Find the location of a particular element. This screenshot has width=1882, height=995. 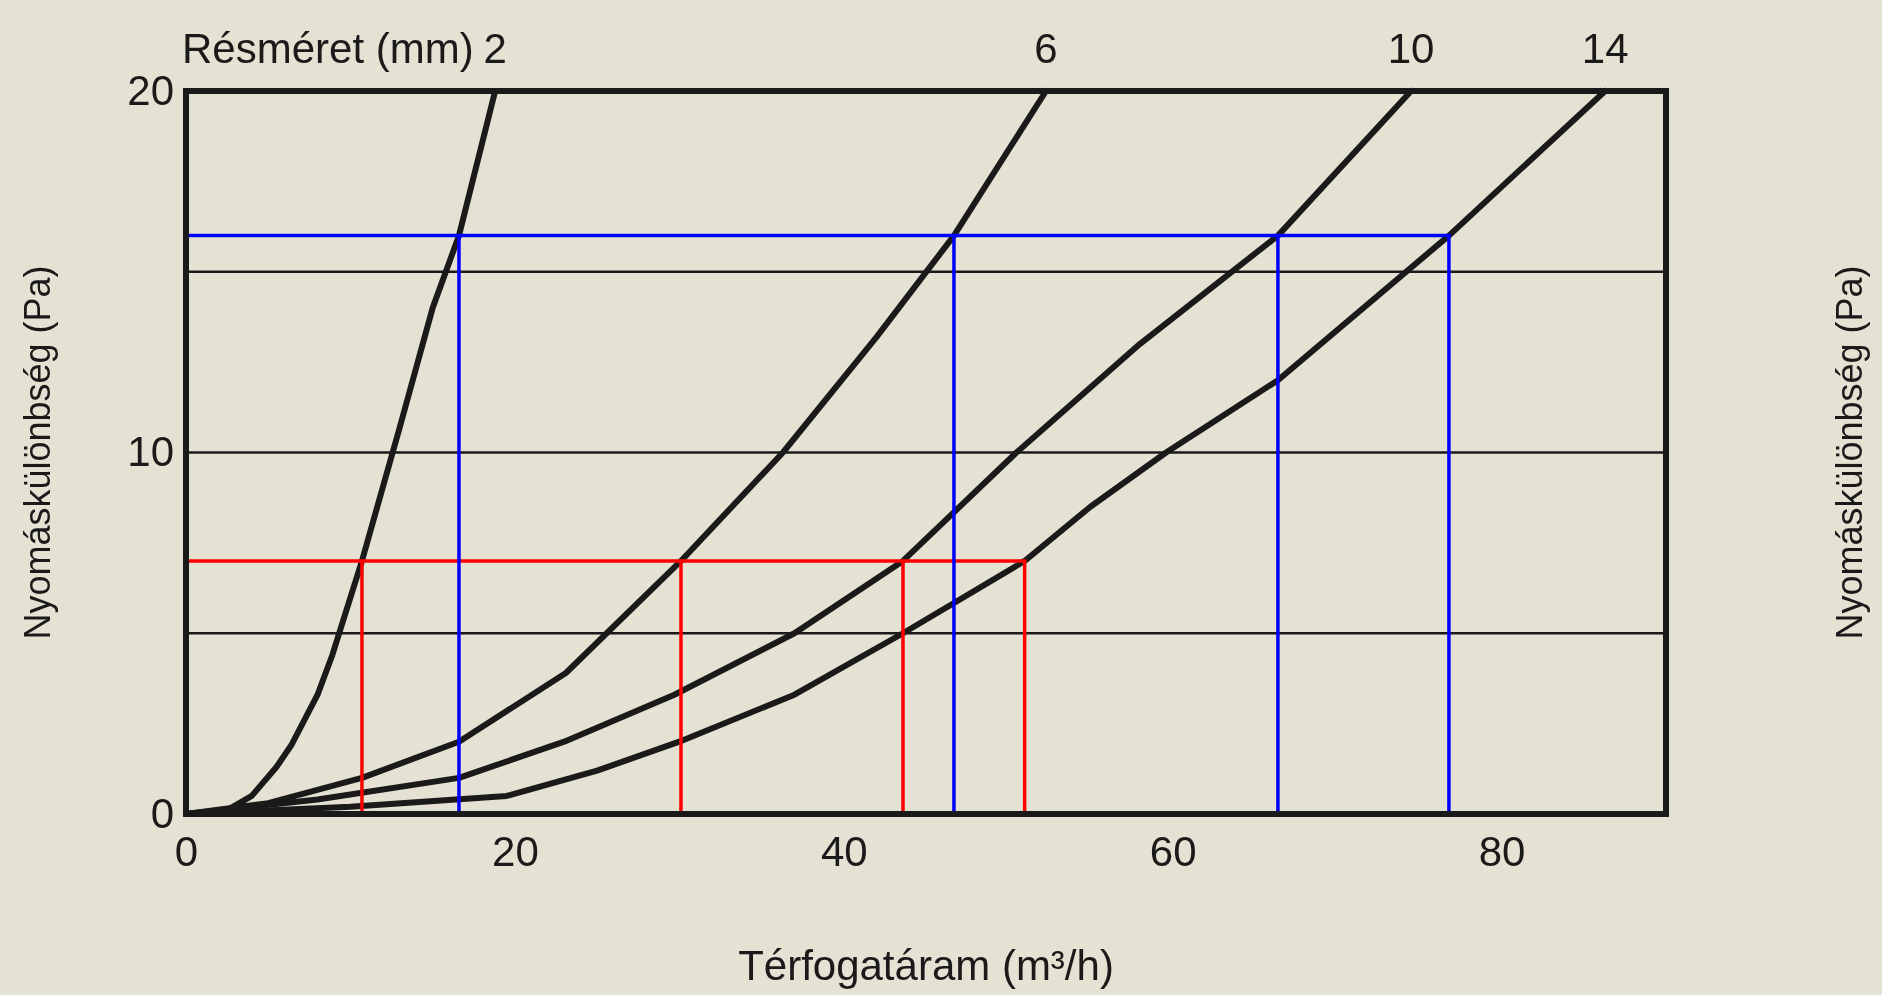

y-tick-label: 10 is located at coordinates (150, 452).